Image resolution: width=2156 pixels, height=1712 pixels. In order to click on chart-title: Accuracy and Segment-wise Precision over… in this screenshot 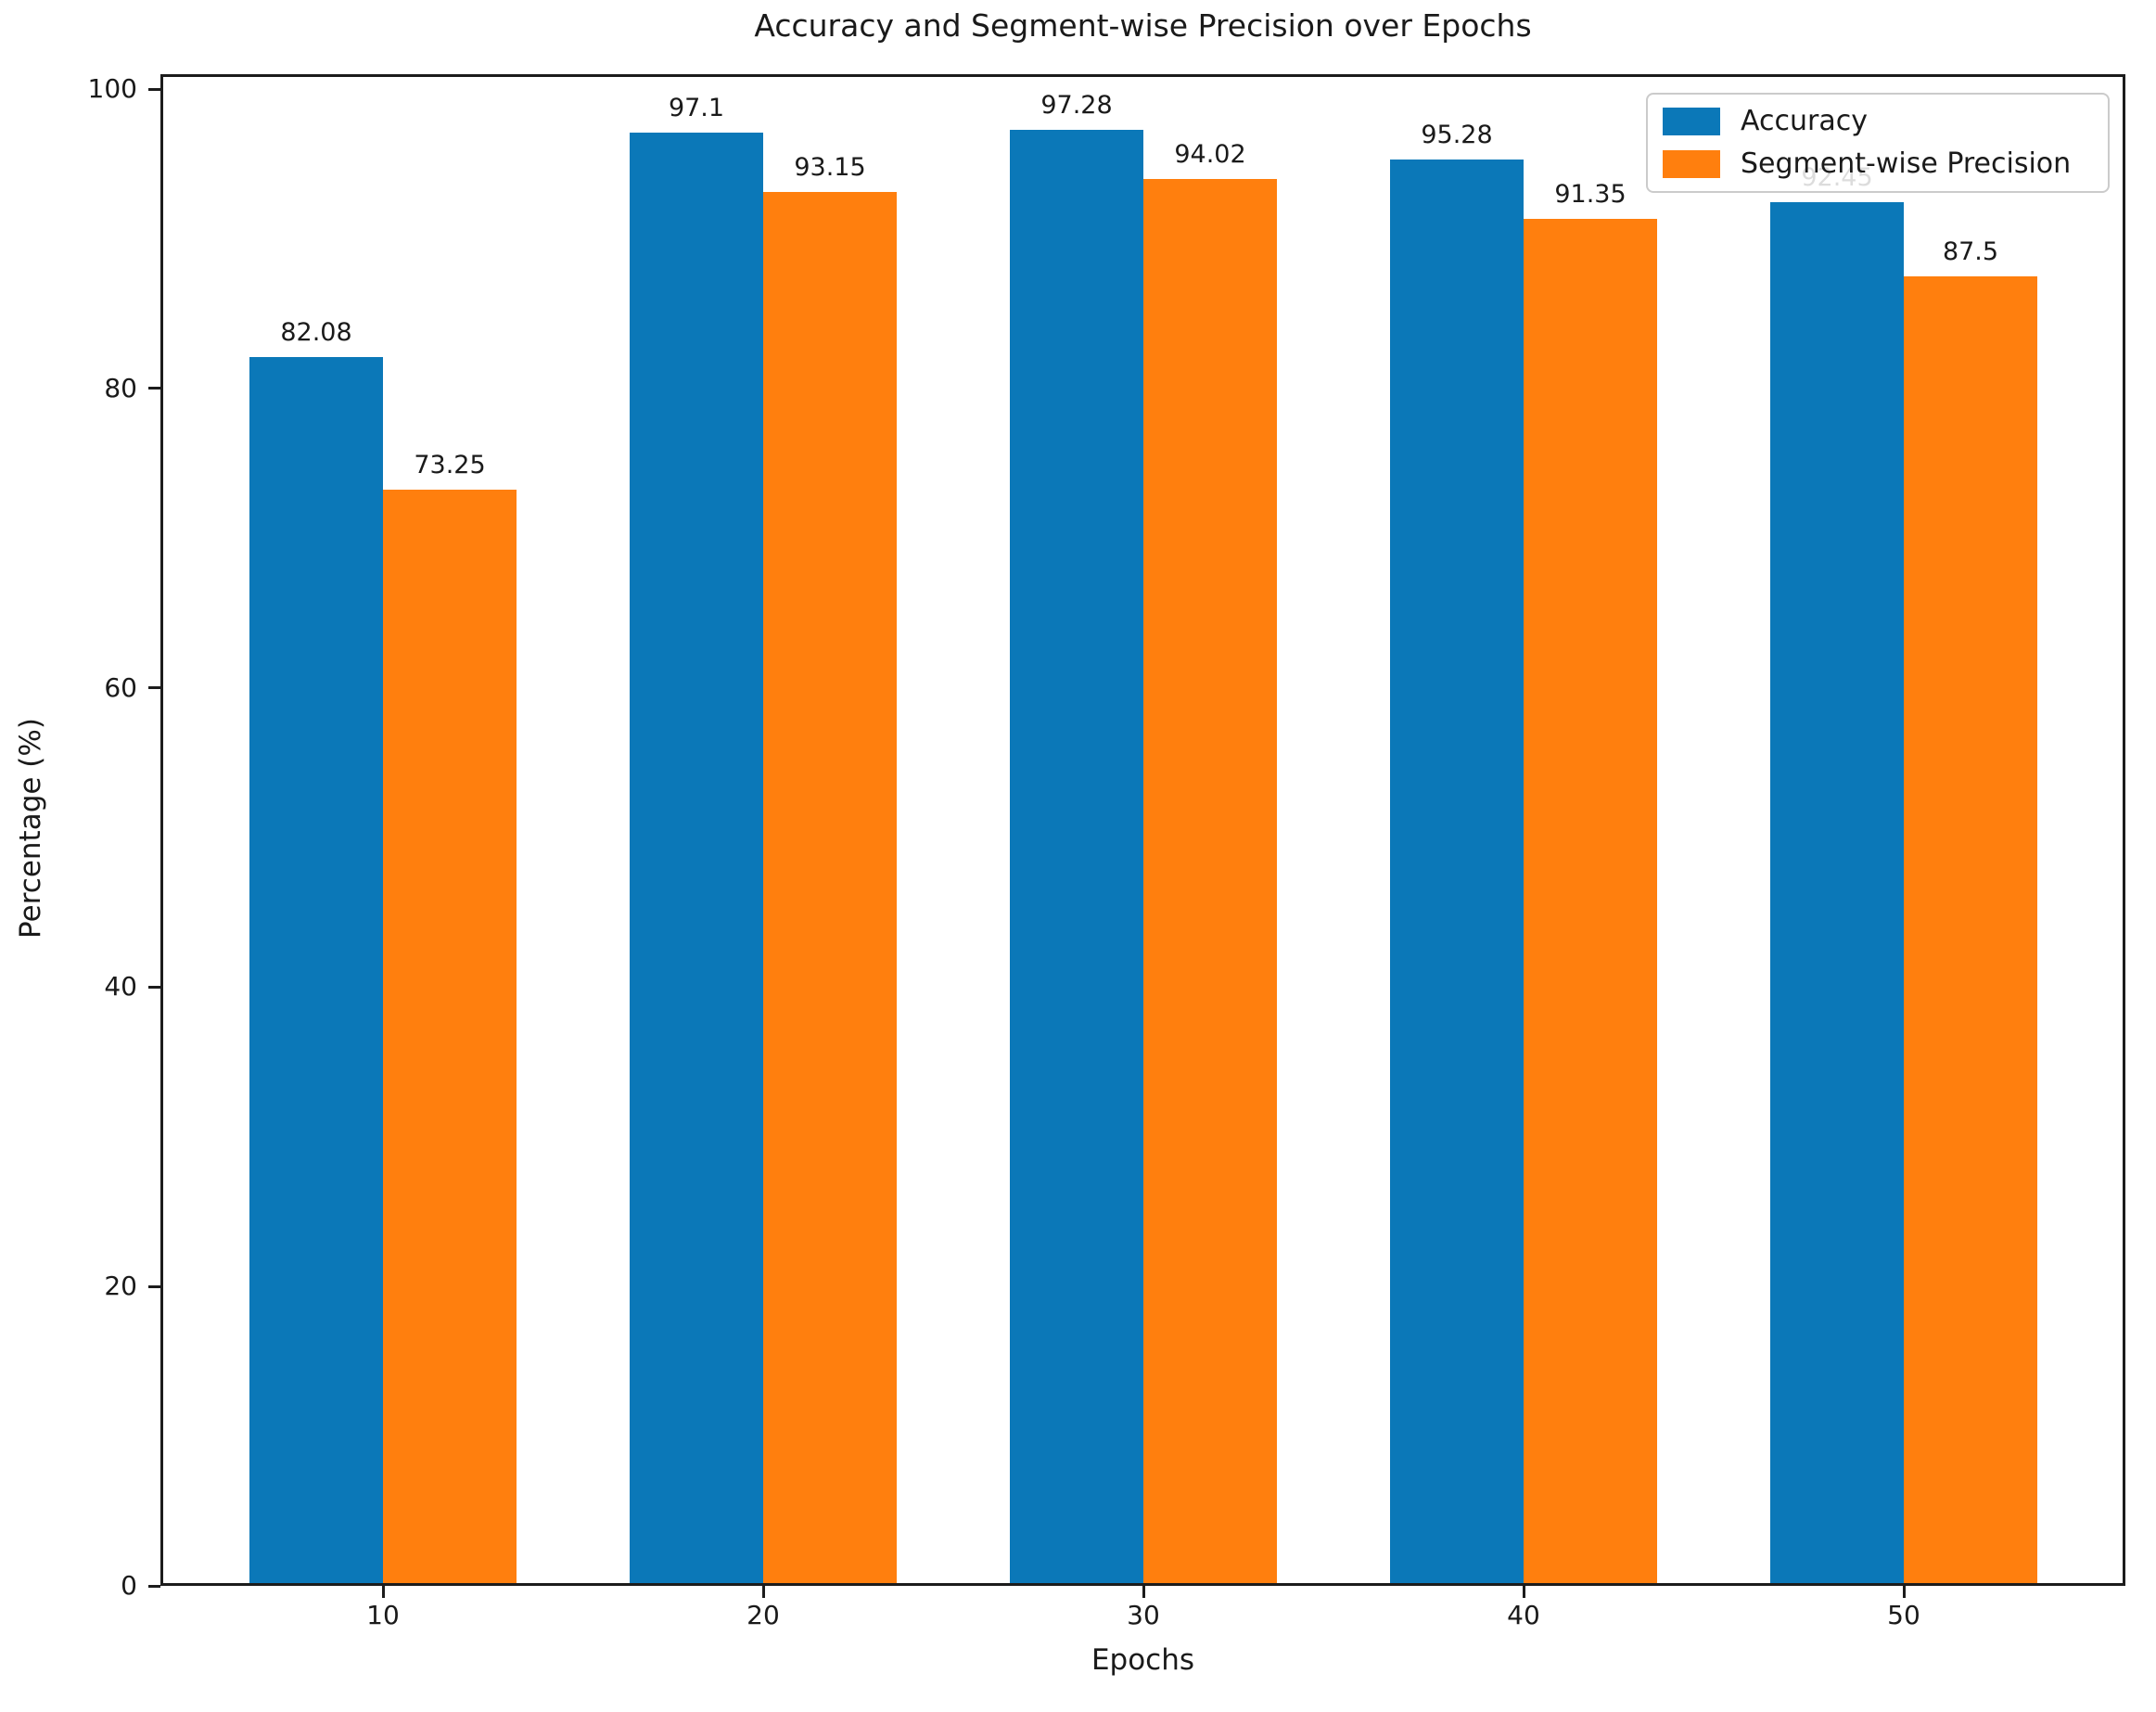, I will do `click(1143, 26)`.